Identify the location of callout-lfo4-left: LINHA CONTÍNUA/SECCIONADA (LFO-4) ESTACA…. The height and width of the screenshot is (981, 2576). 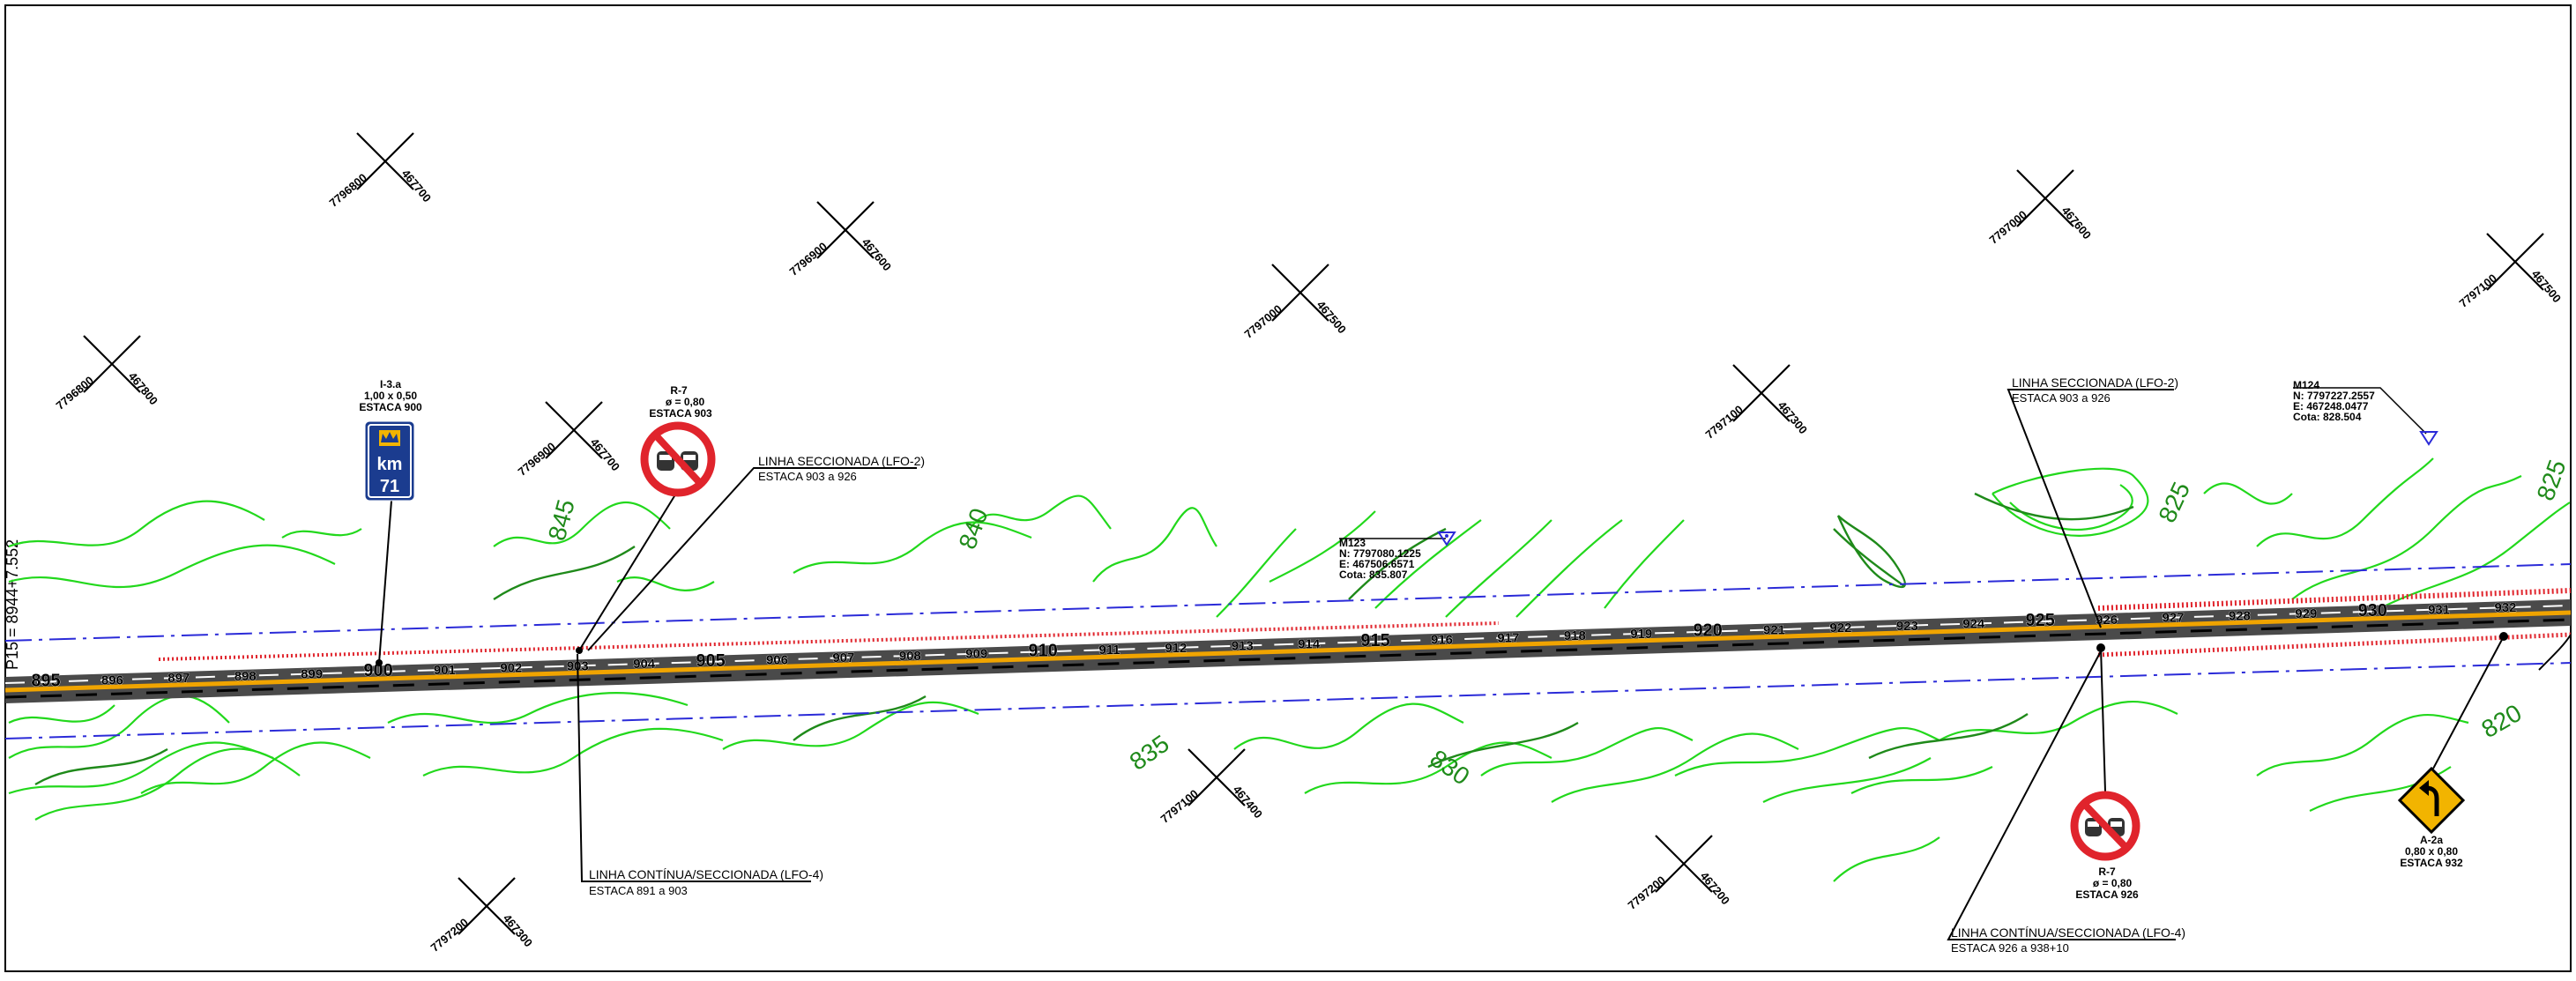
(700, 775).